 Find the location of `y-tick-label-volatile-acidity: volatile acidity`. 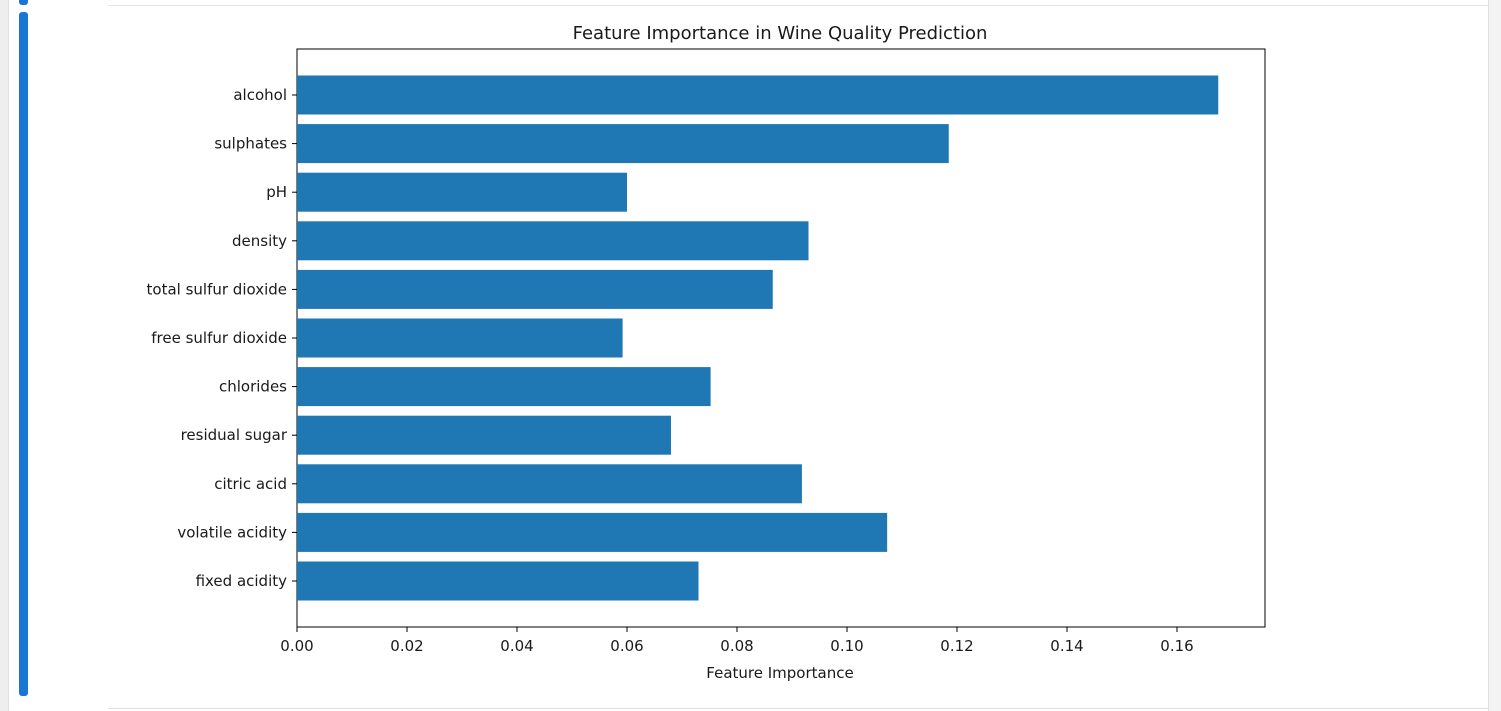

y-tick-label-volatile-acidity: volatile acidity is located at coordinates (232, 532).